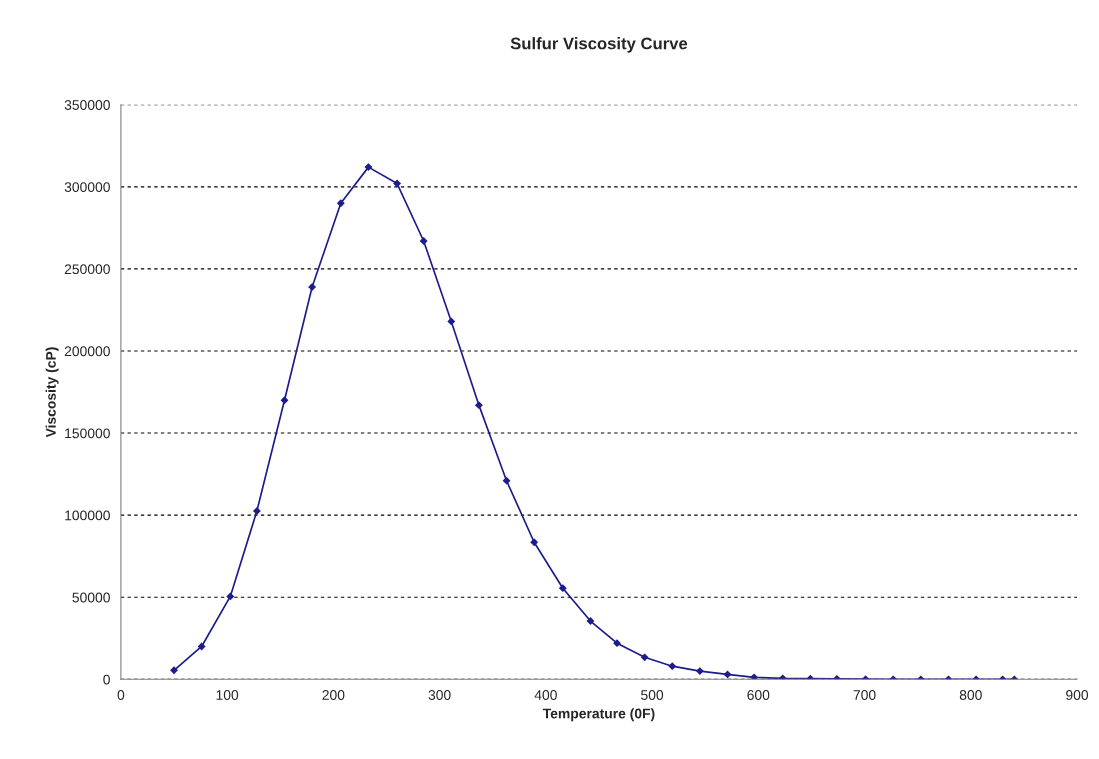  What do you see at coordinates (598, 715) in the screenshot?
I see `x-axis-title: Temperature (0F)` at bounding box center [598, 715].